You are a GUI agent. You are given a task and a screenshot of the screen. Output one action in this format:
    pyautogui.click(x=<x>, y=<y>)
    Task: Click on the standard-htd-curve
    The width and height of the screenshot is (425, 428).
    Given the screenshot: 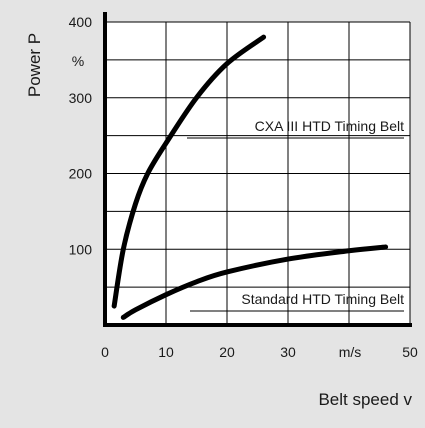 What is the action you would take?
    pyautogui.click(x=254, y=282)
    